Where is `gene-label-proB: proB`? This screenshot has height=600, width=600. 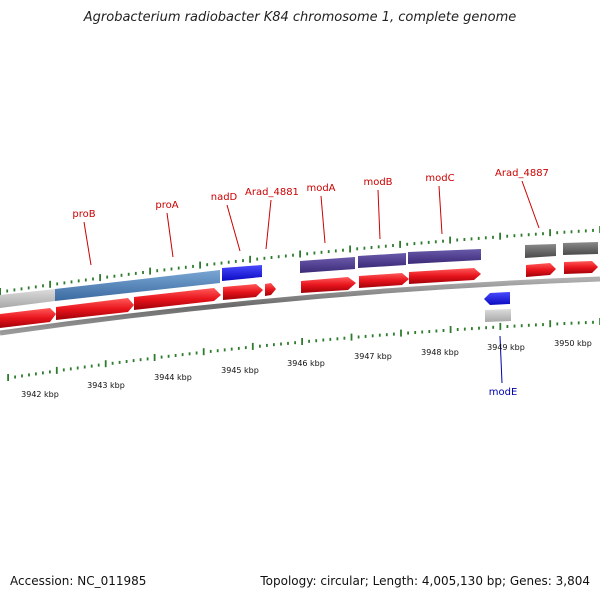 gene-label-proB: proB is located at coordinates (83, 214).